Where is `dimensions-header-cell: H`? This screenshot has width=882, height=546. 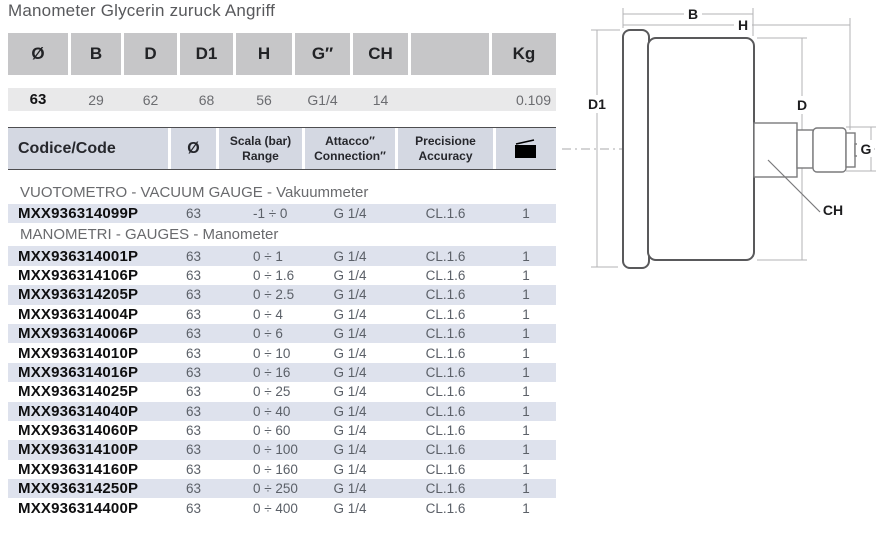
dimensions-header-cell: H is located at coordinates (264, 54).